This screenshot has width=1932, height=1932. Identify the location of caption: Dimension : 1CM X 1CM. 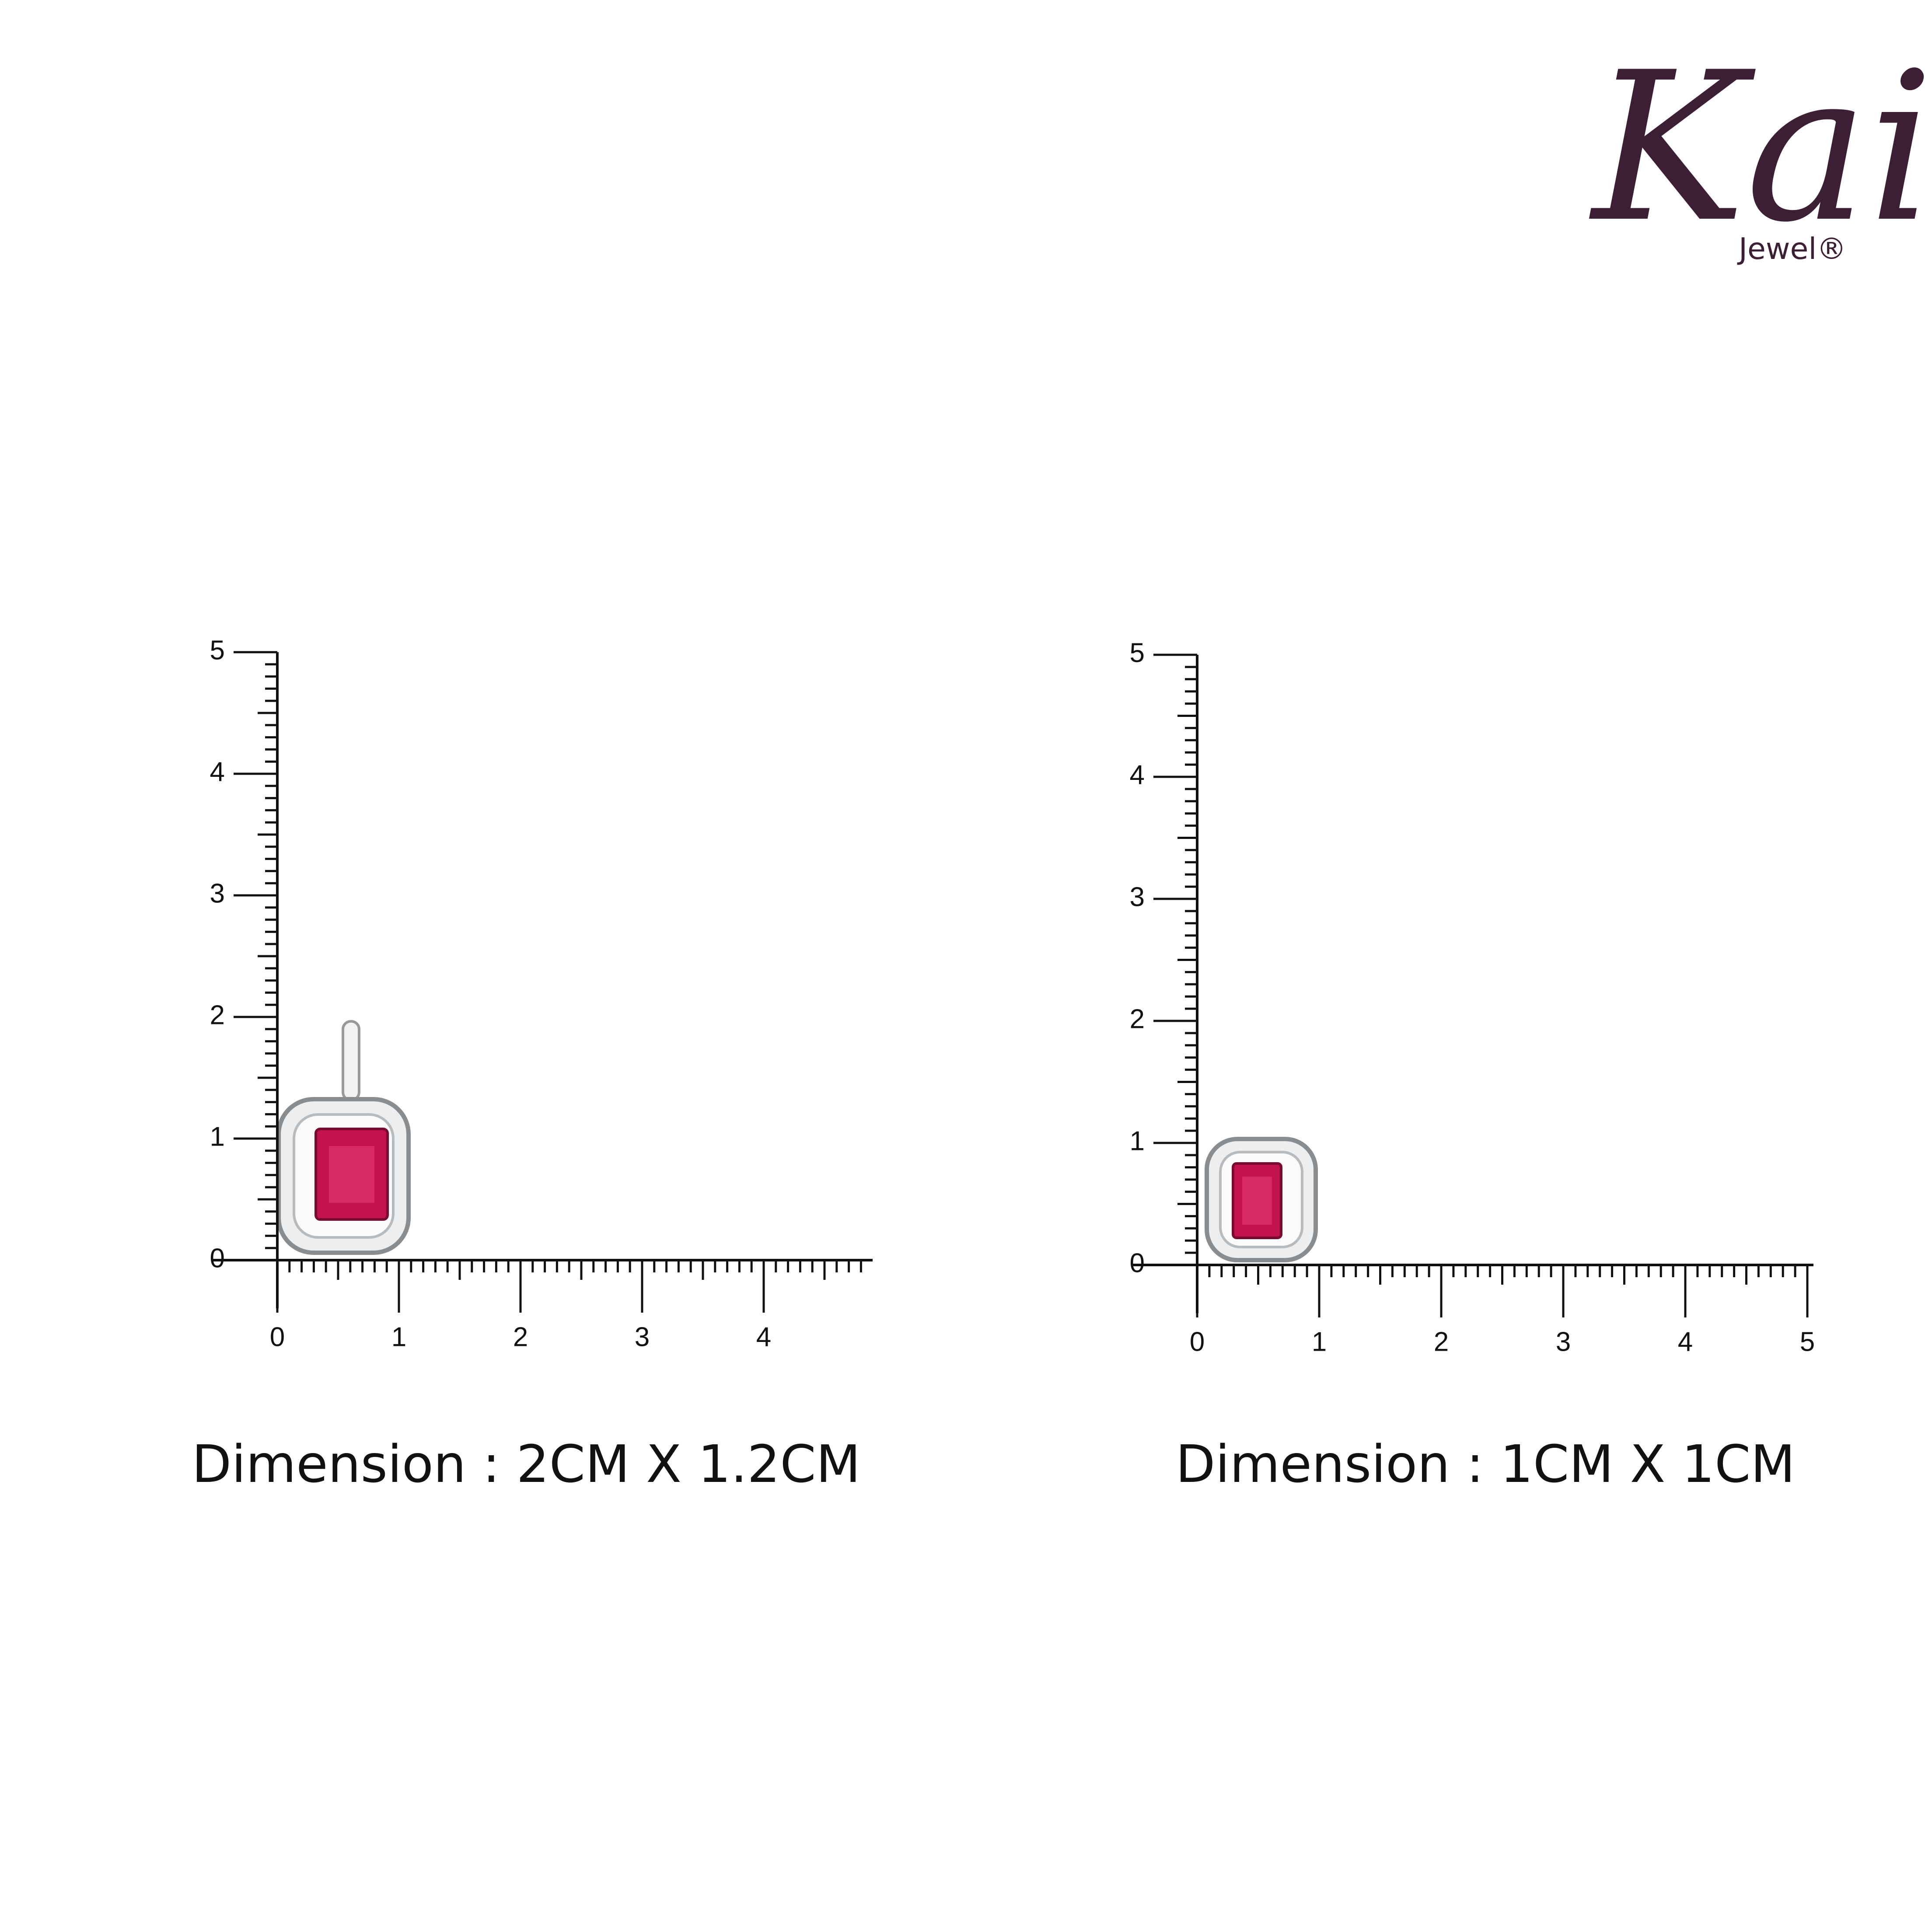
(1485, 1464).